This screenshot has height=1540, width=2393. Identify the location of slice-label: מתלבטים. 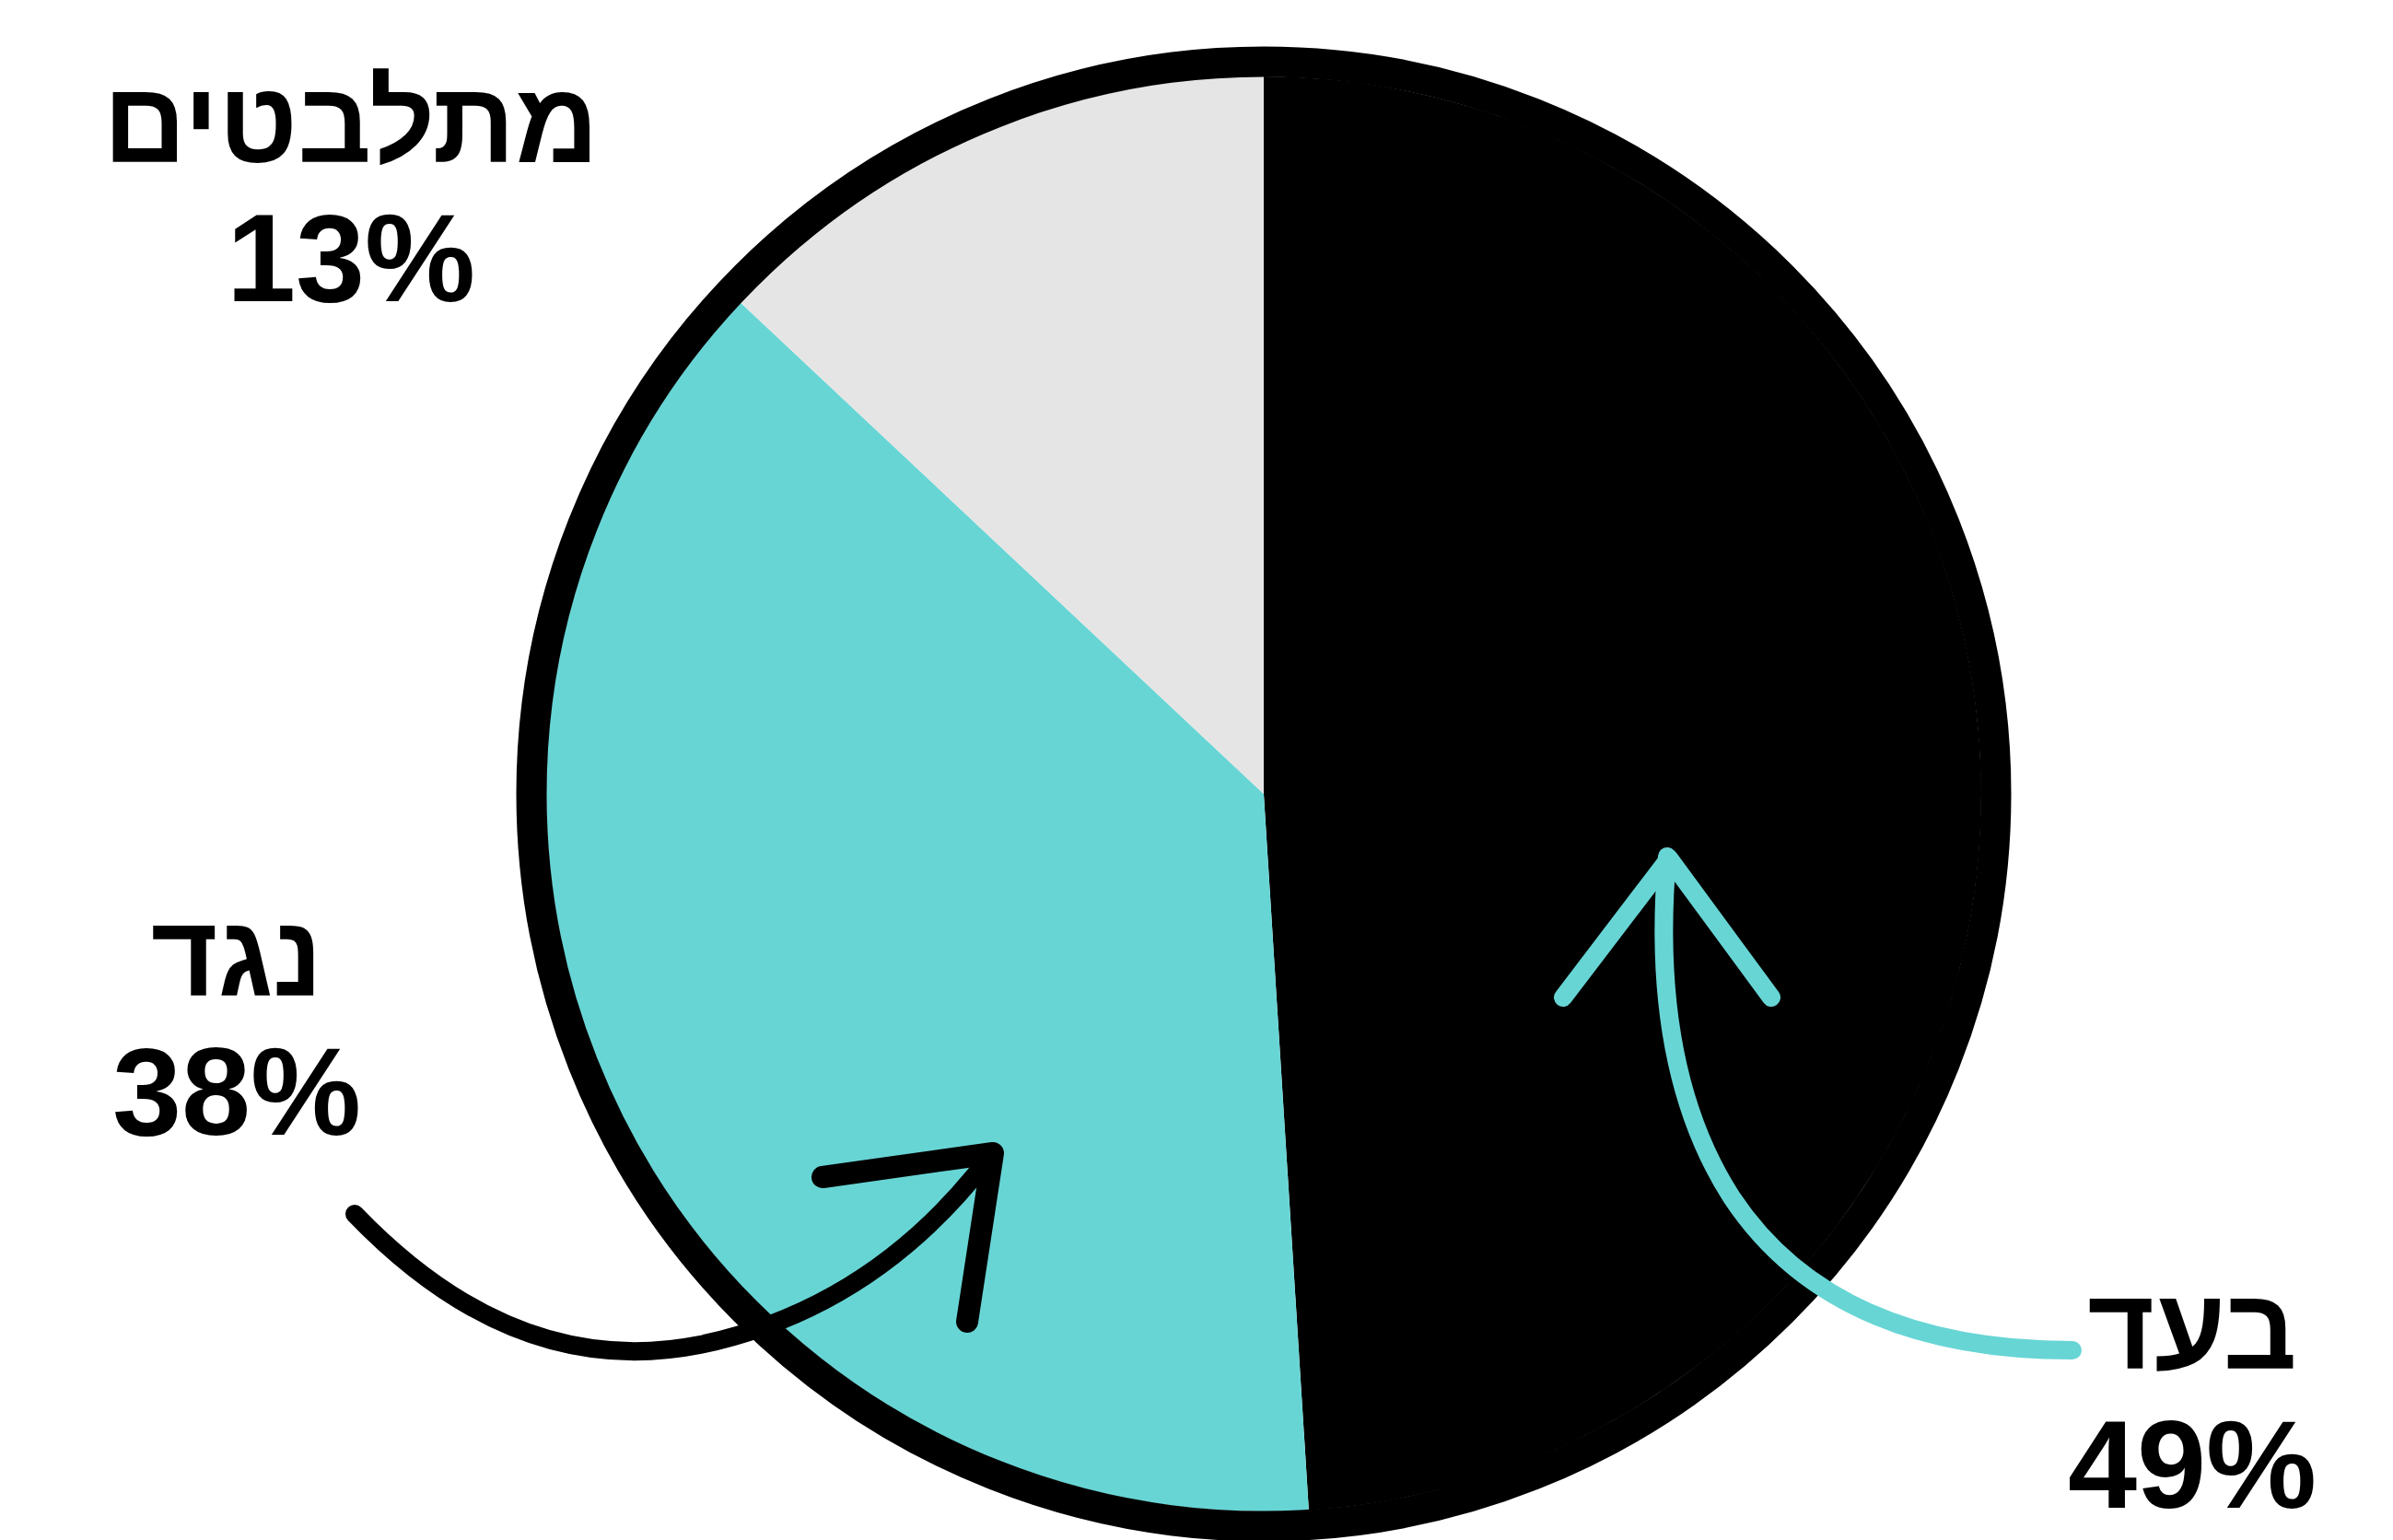
(351, 122).